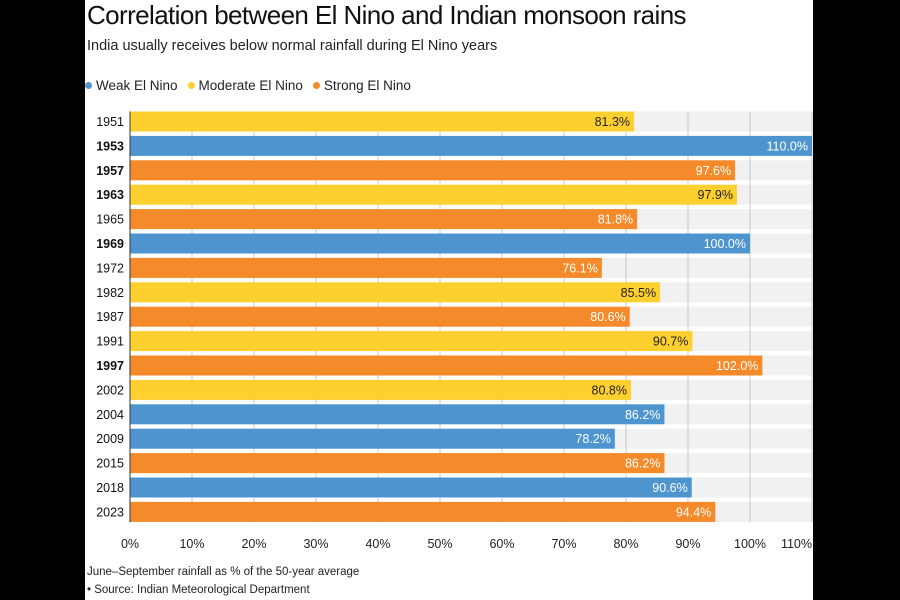  What do you see at coordinates (397, 414) in the screenshot?
I see `bar-2004` at bounding box center [397, 414].